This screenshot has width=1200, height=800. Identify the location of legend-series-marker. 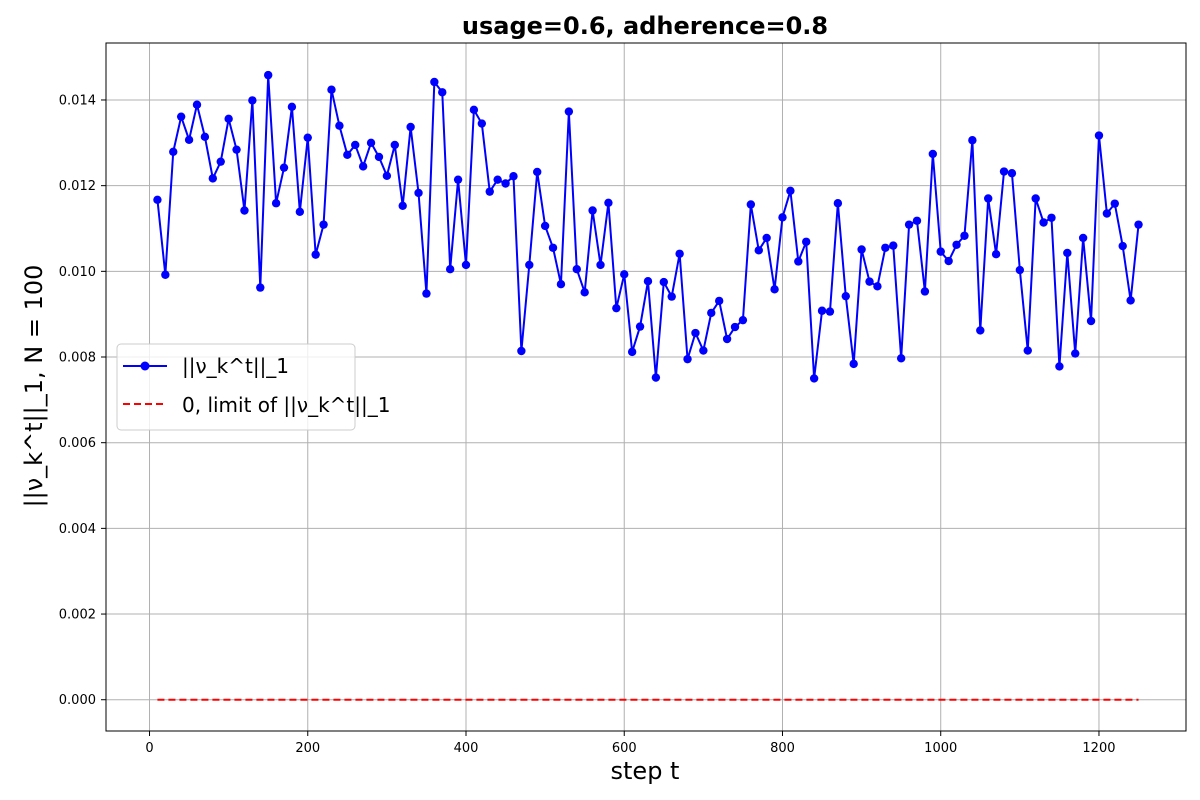
(145, 366).